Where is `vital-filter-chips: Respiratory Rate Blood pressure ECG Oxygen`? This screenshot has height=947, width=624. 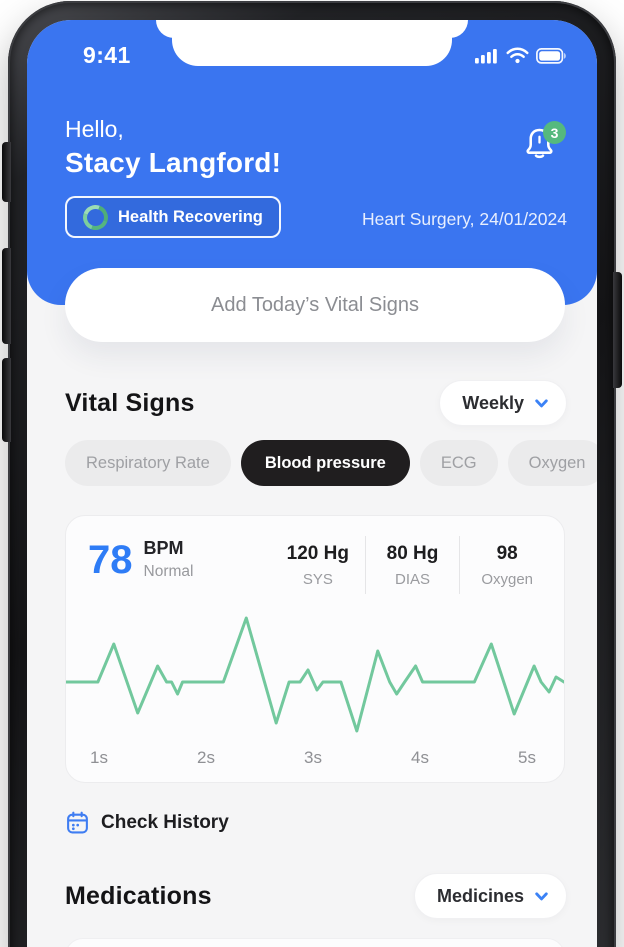 vital-filter-chips: Respiratory Rate Blood pressure ECG Oxygen is located at coordinates (331, 463).